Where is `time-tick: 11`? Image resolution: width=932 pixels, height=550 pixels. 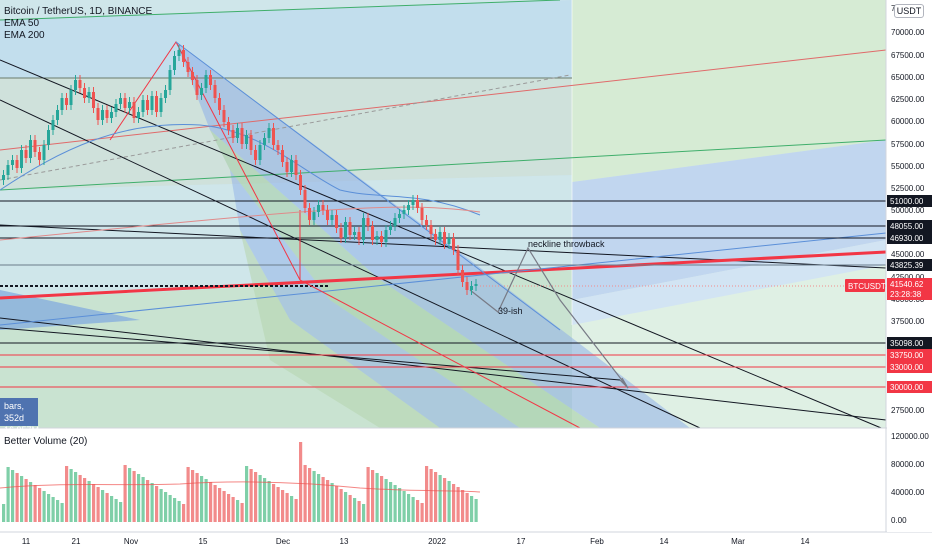 time-tick: 11 is located at coordinates (26, 541).